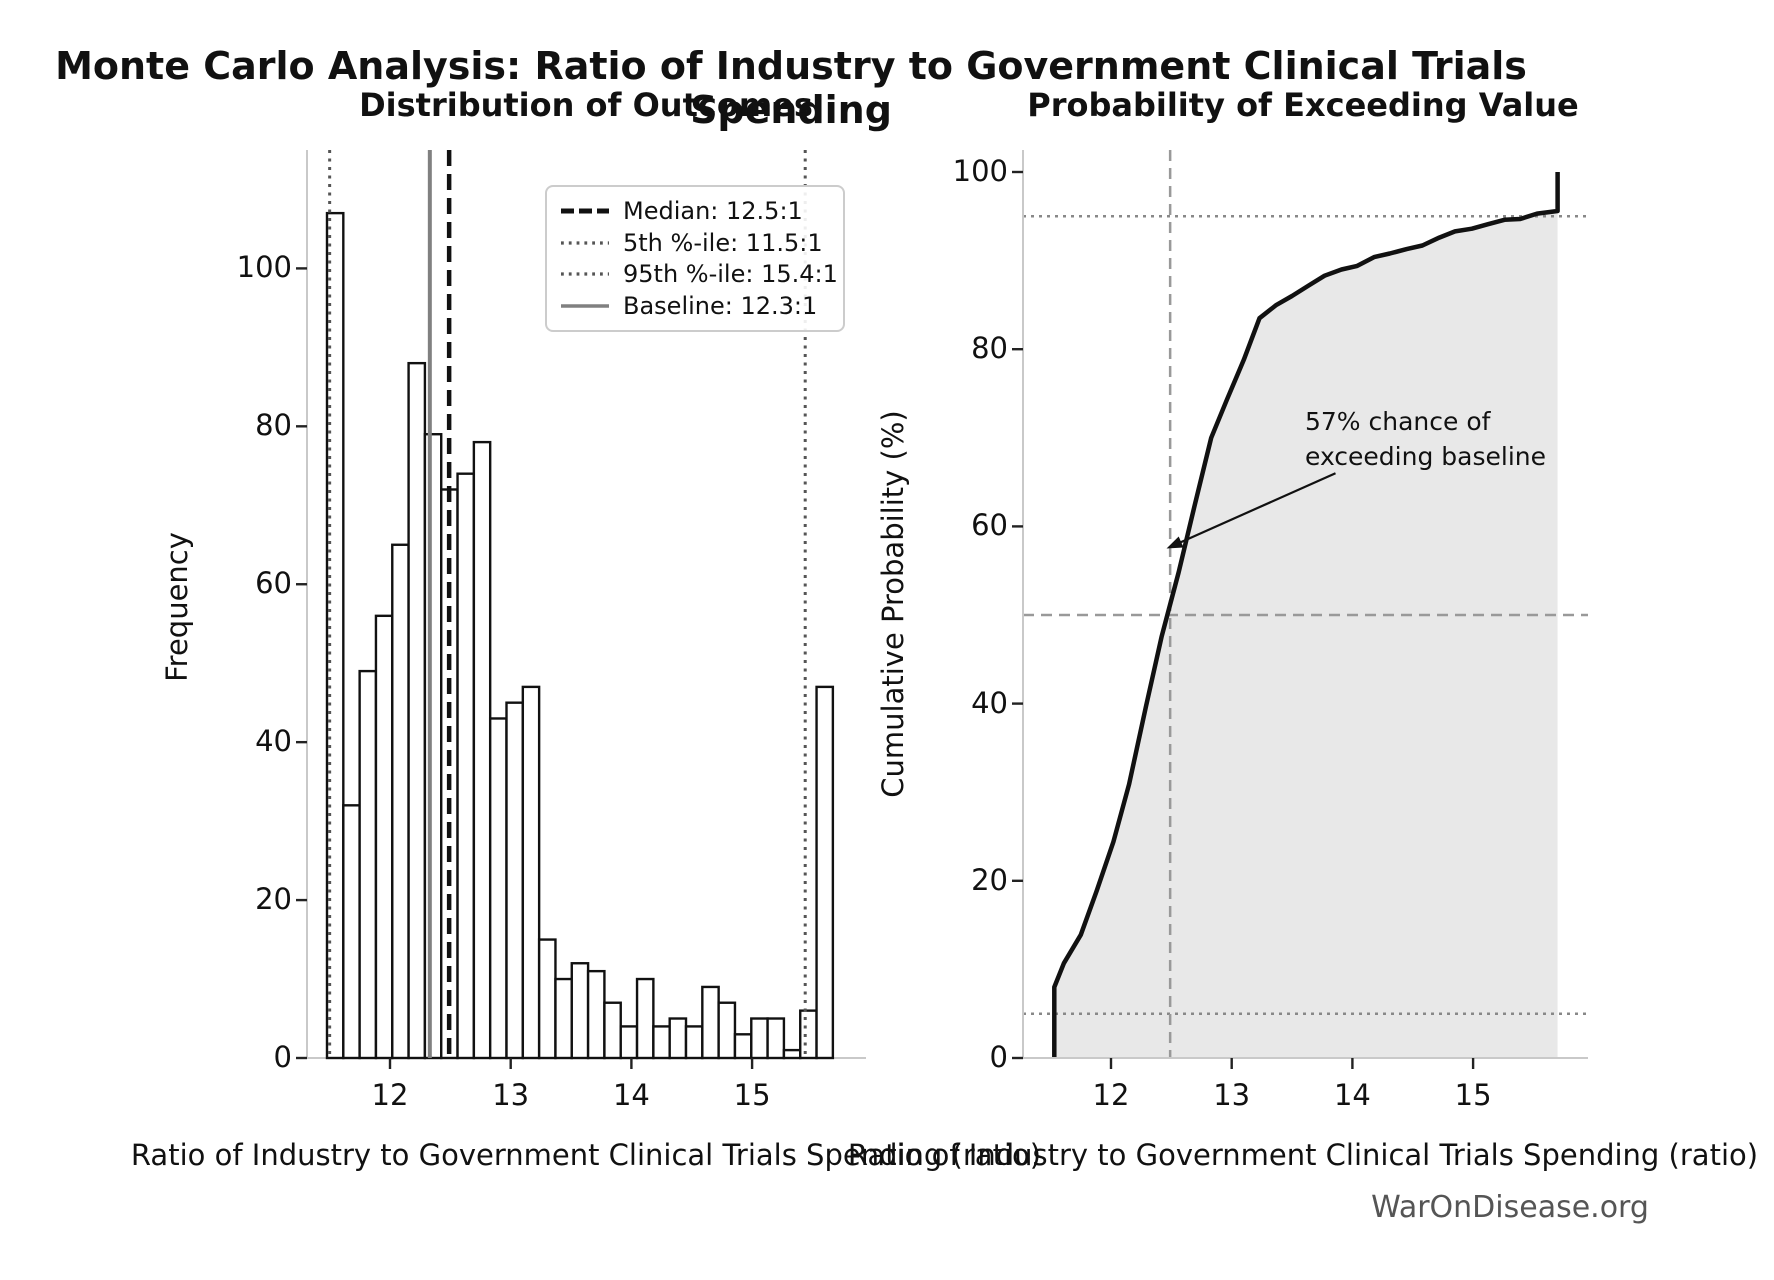 The image size is (1774, 1280). I want to click on annotation-text: 57% chance of exceeding baseline, so click(1425, 439).